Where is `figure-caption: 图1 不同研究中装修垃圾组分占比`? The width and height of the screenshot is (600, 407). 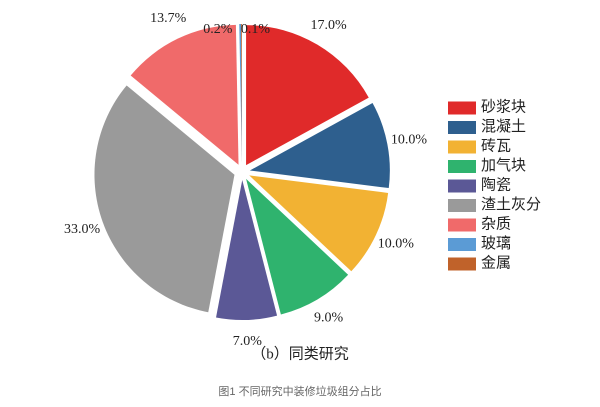 figure-caption: 图1 不同研究中装修垃圾组分占比 is located at coordinates (299, 391).